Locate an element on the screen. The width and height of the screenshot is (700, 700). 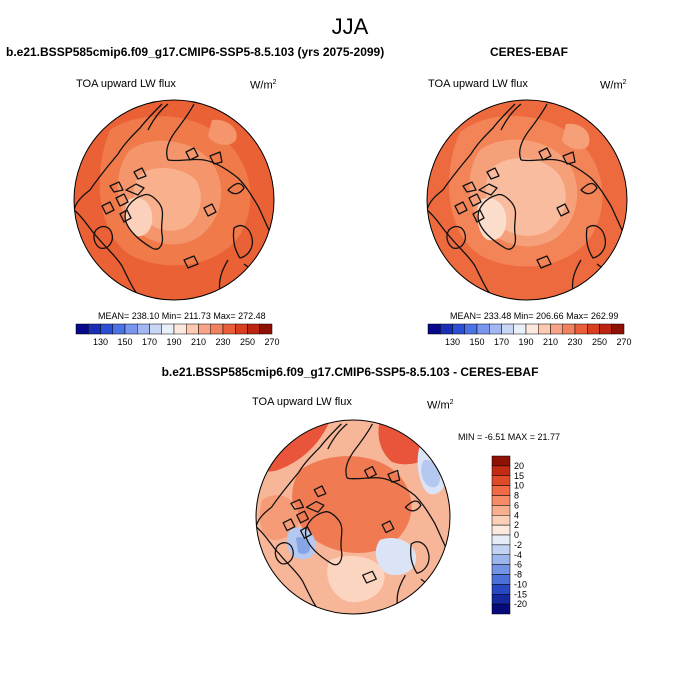
diff-colorbar-label: -15 is located at coordinates (520, 594).